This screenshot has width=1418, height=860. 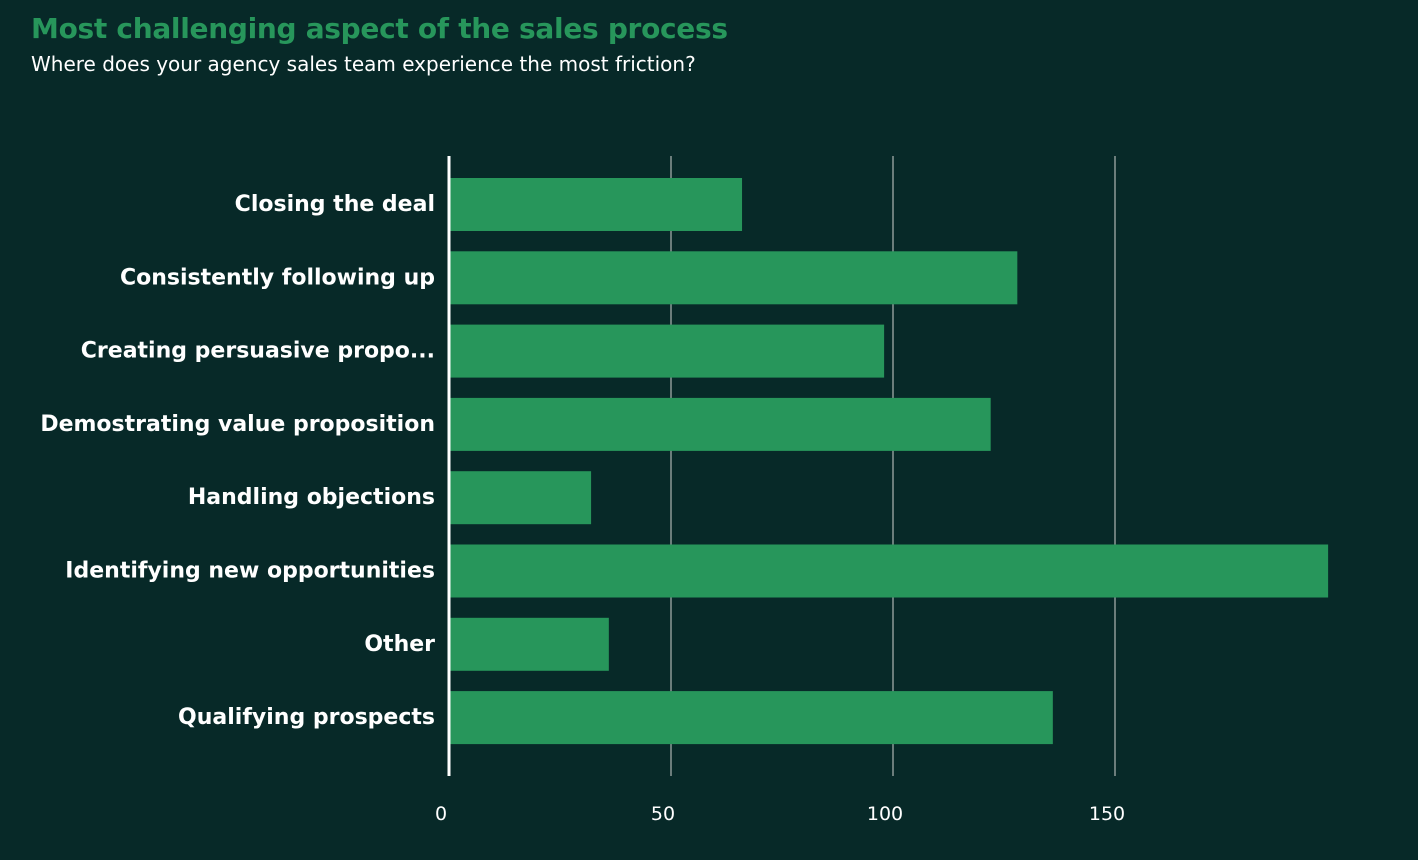 I want to click on x-tick-label: 100, so click(x=885, y=814).